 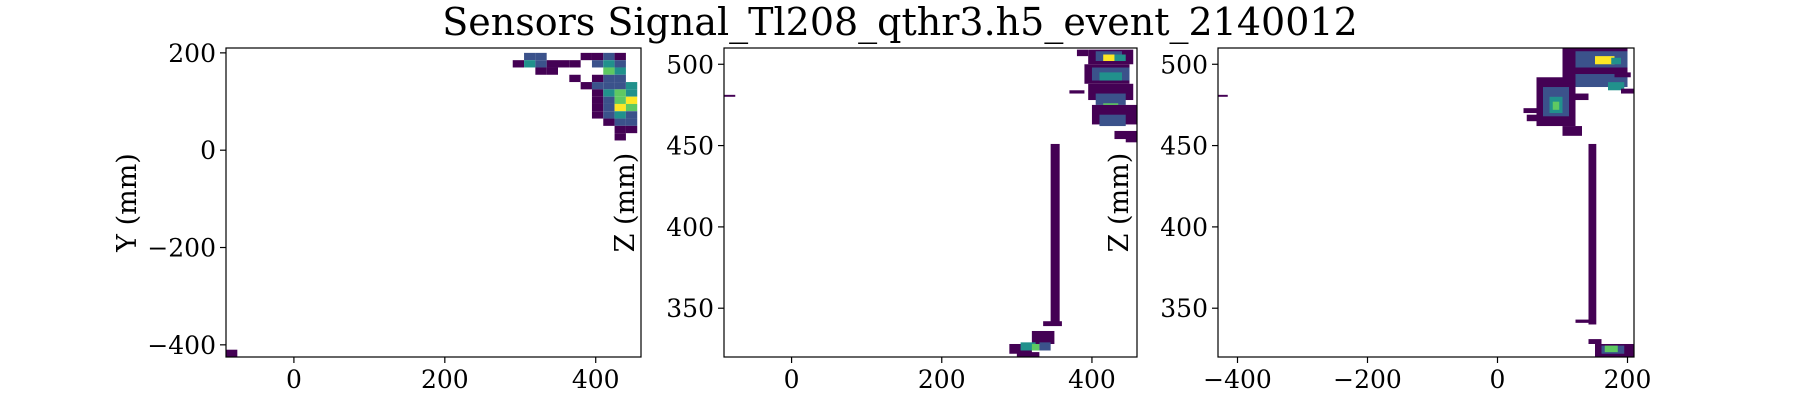 What do you see at coordinates (1367, 379) in the screenshot?
I see `x-tick-label: −200` at bounding box center [1367, 379].